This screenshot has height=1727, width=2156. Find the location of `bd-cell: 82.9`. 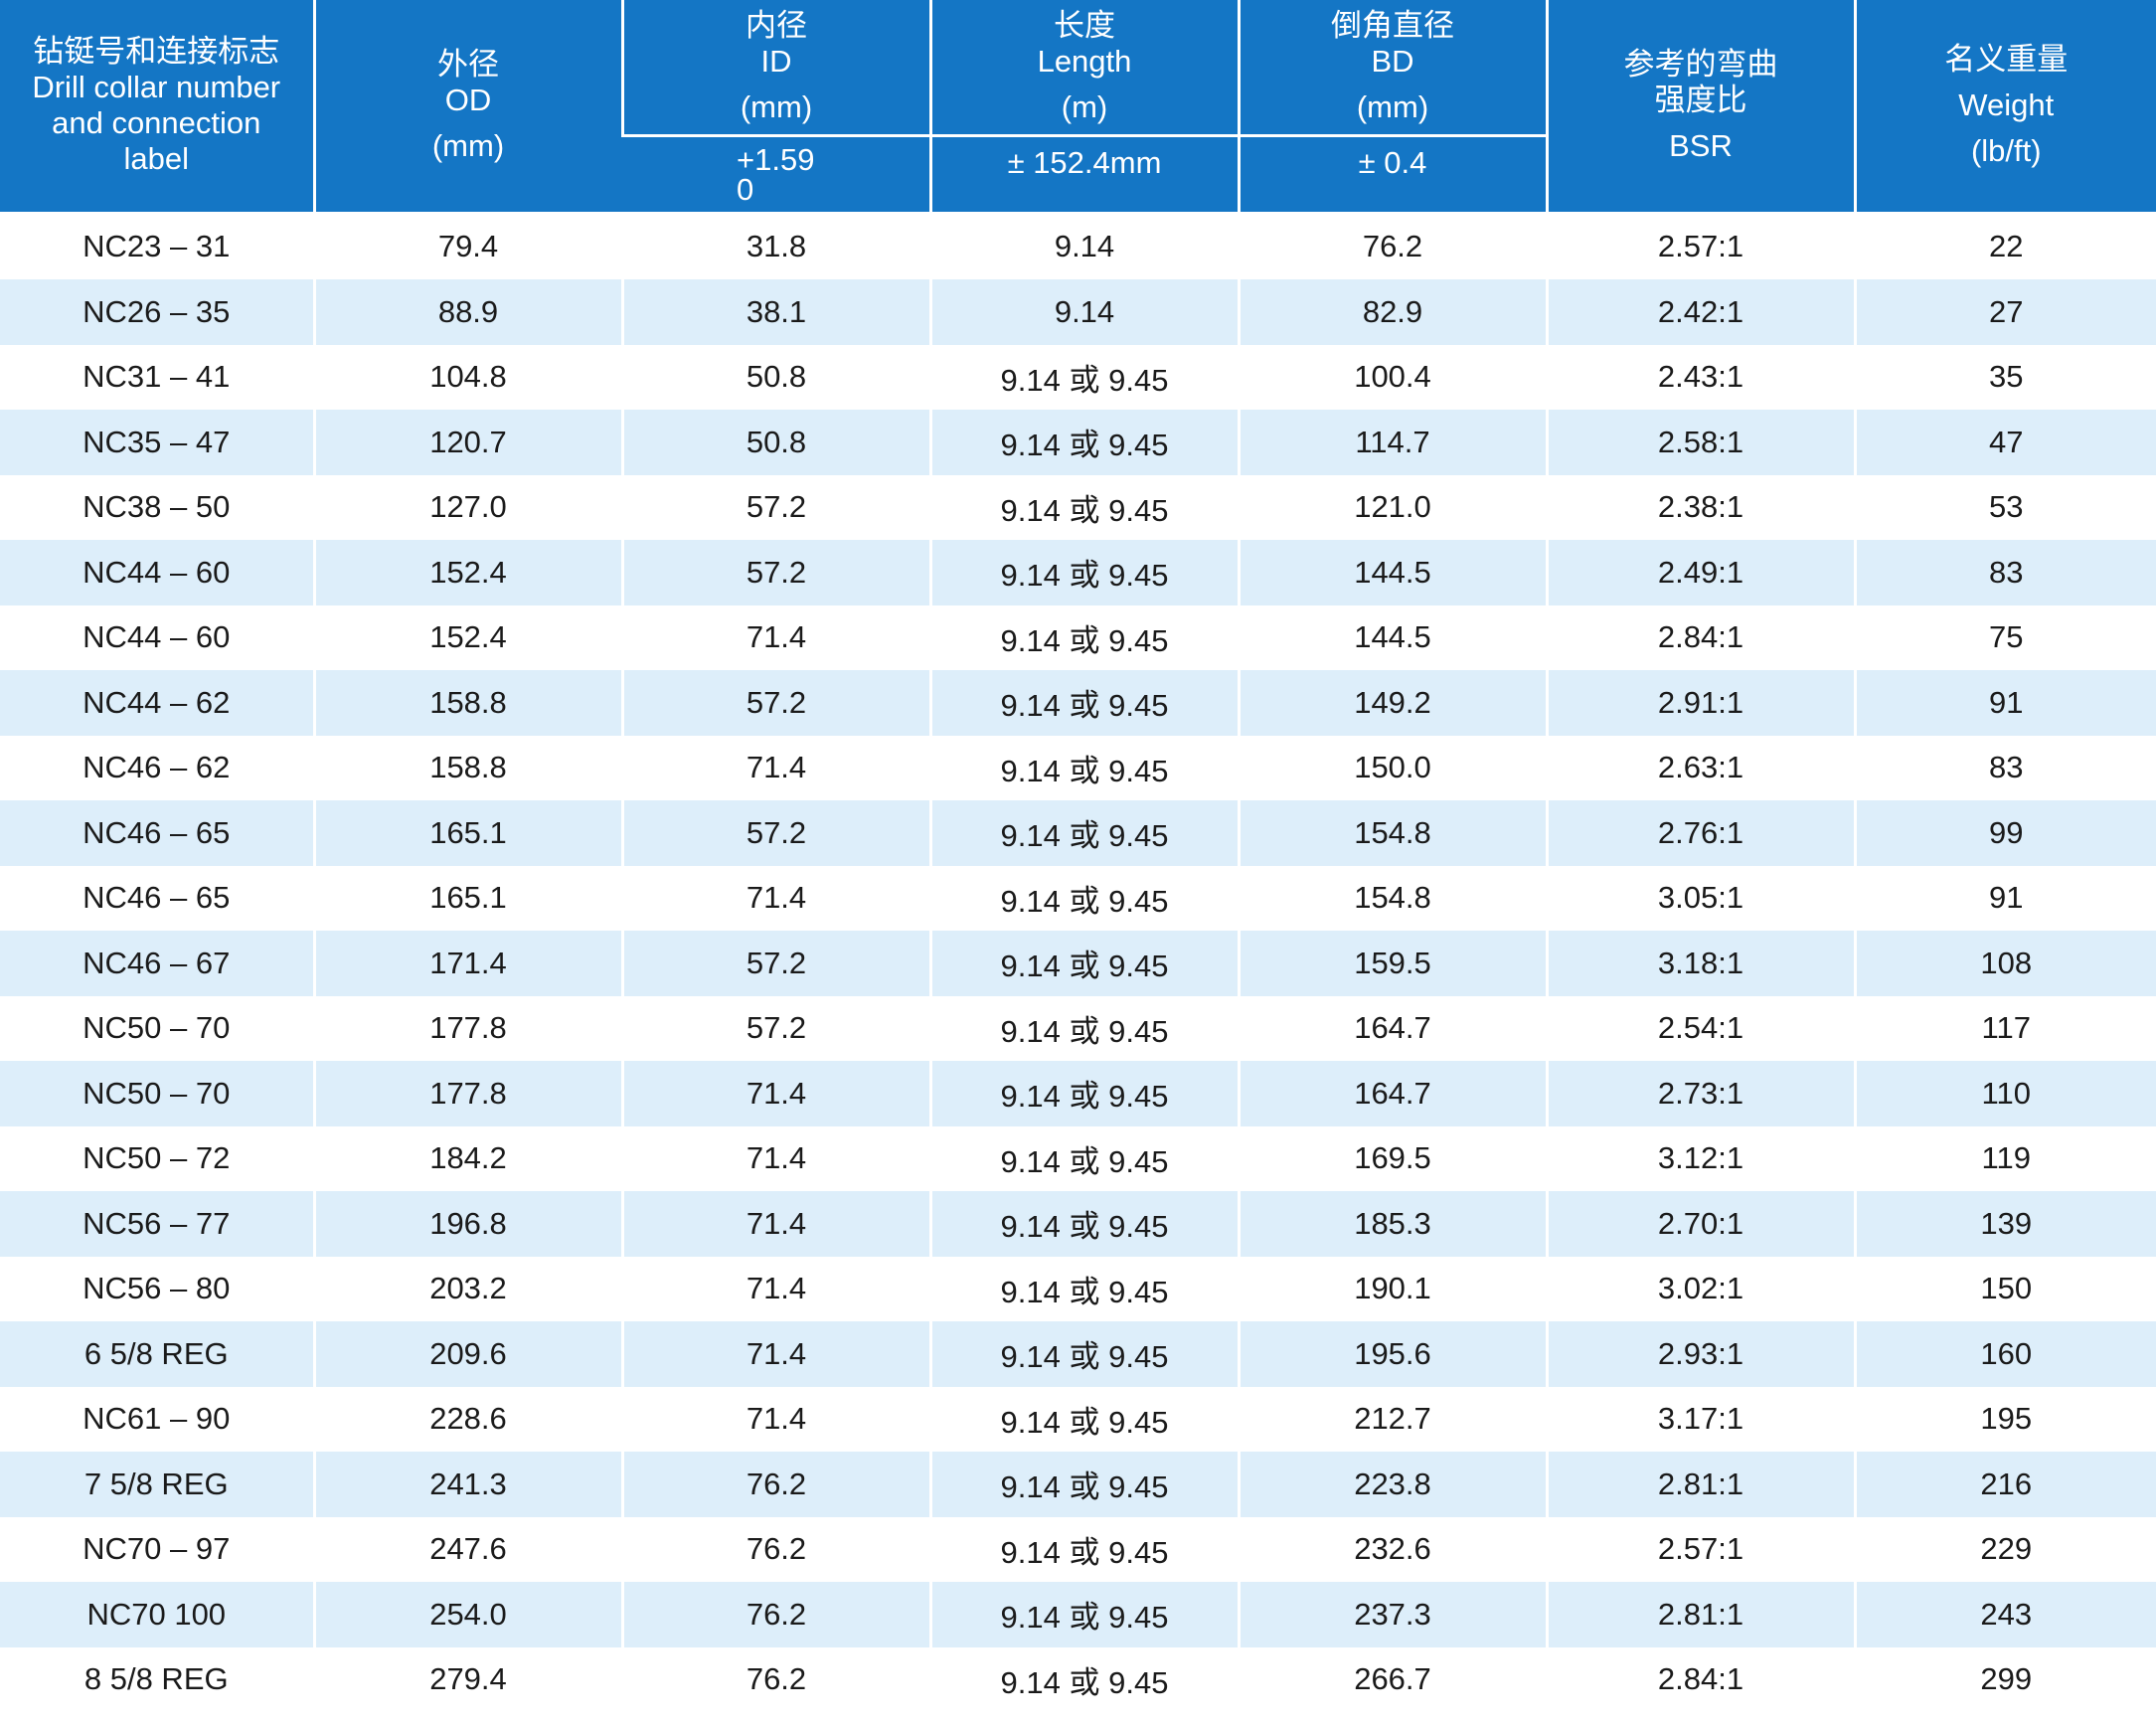

bd-cell: 82.9 is located at coordinates (1392, 312).